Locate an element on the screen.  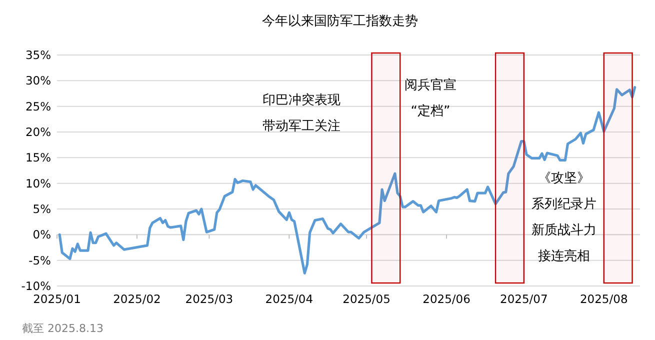
band-label: 《攻坚》系列纪录片新质战斗力接连亮相 is located at coordinates (563, 217).